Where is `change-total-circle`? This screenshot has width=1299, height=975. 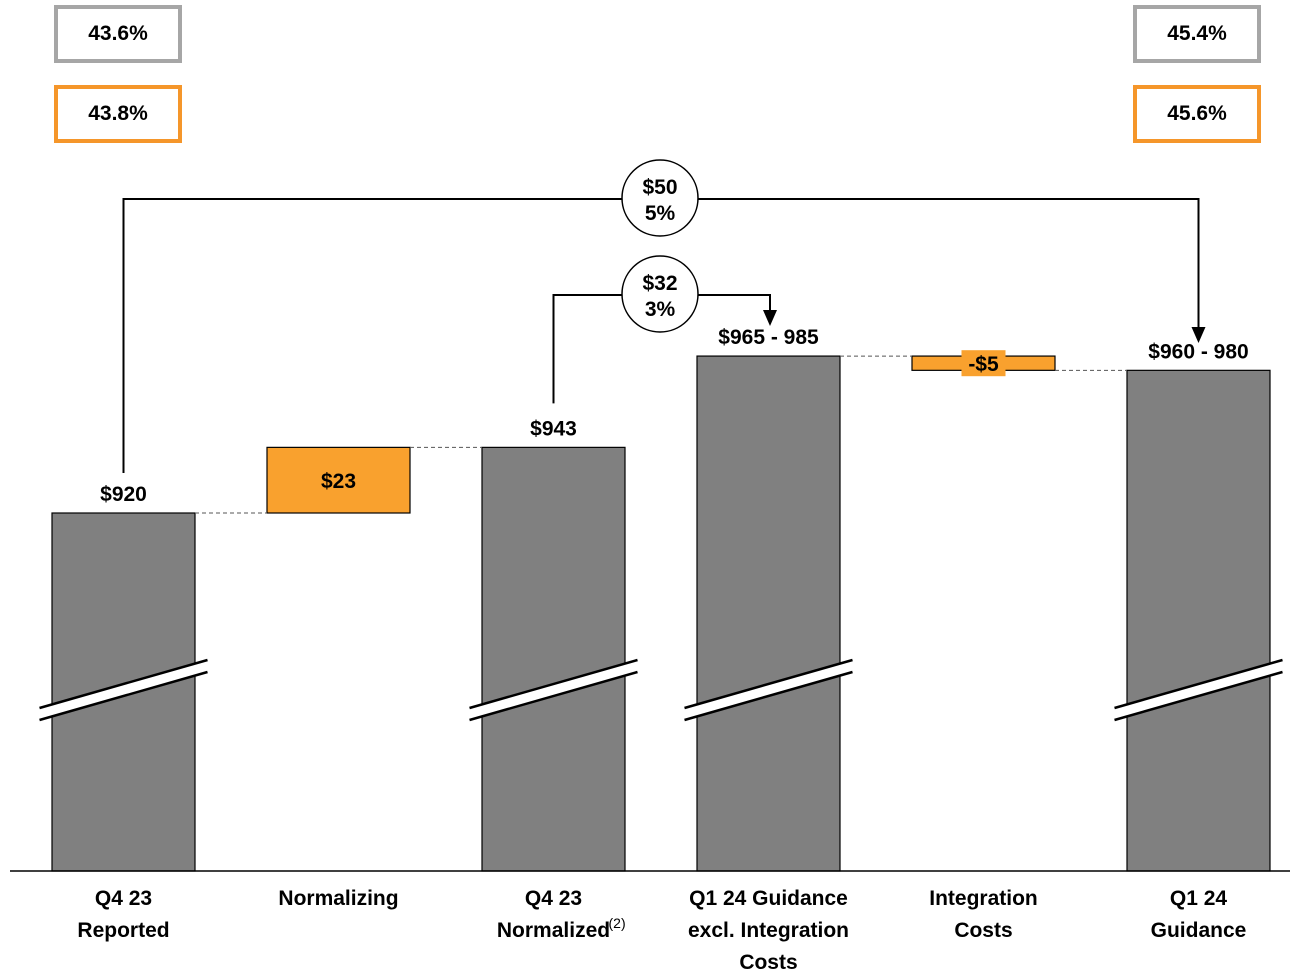 change-total-circle is located at coordinates (660, 198).